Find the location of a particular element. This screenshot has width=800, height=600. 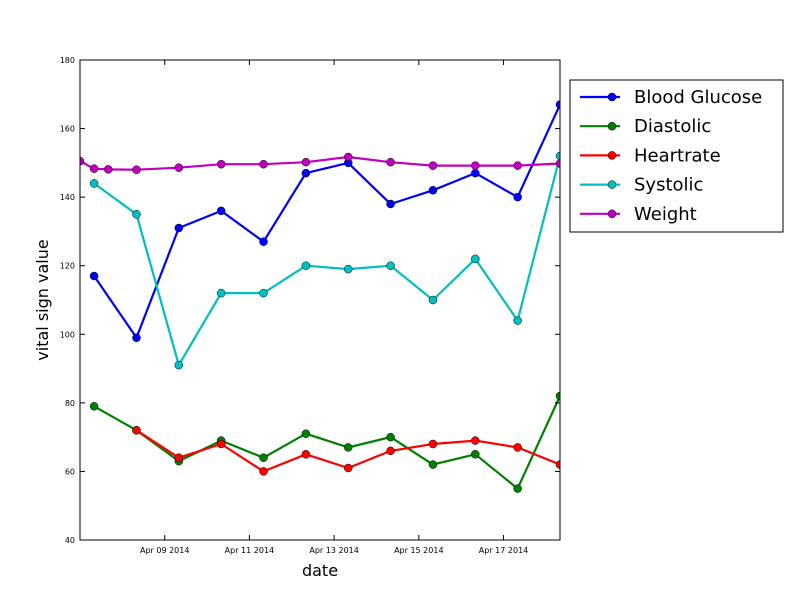

legend-label-diastolic: Diastolic is located at coordinates (672, 126).